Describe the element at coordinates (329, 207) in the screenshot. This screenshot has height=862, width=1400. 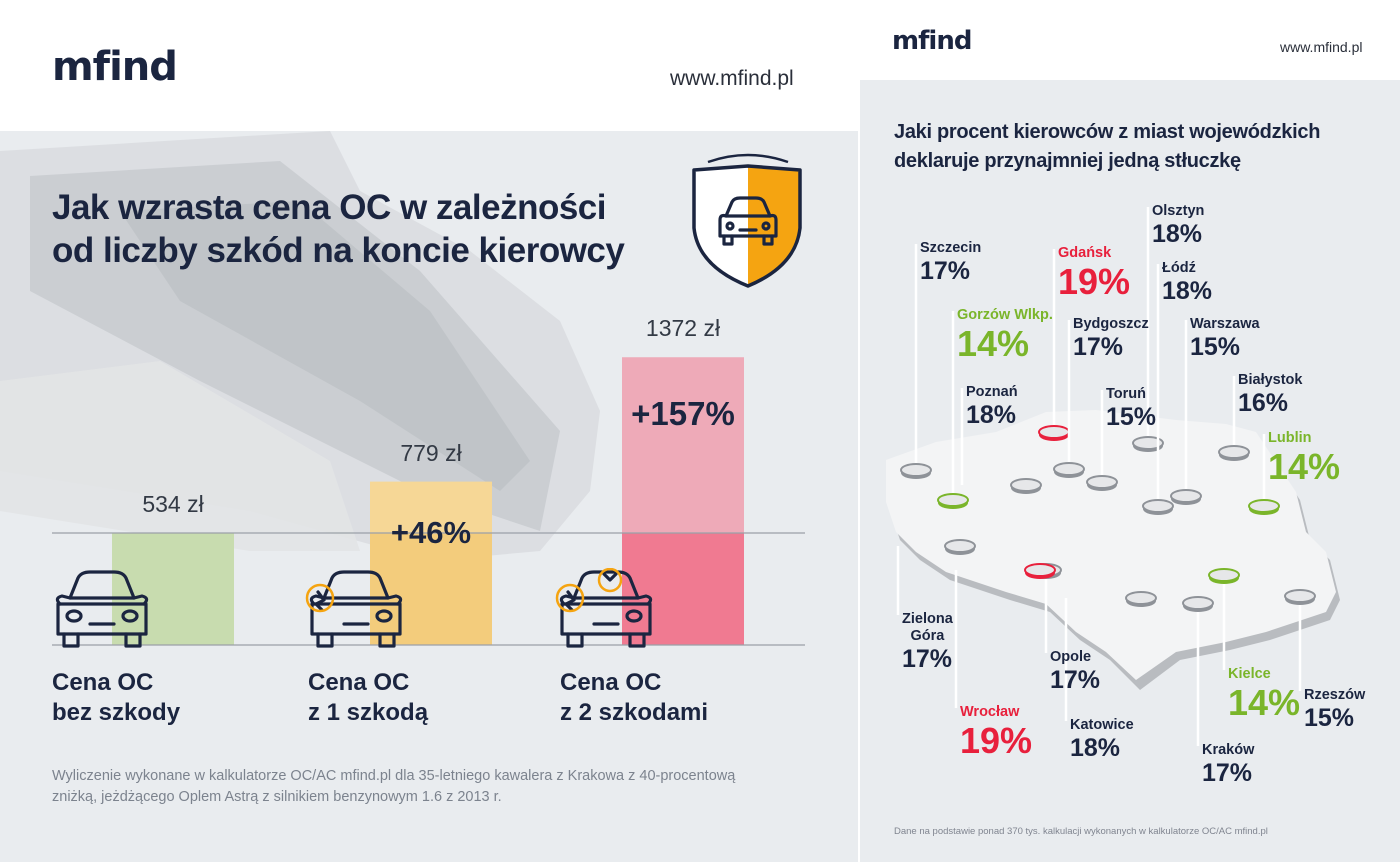
I see `title-line-1: Jak wzrasta cena OC w zależności` at that location.